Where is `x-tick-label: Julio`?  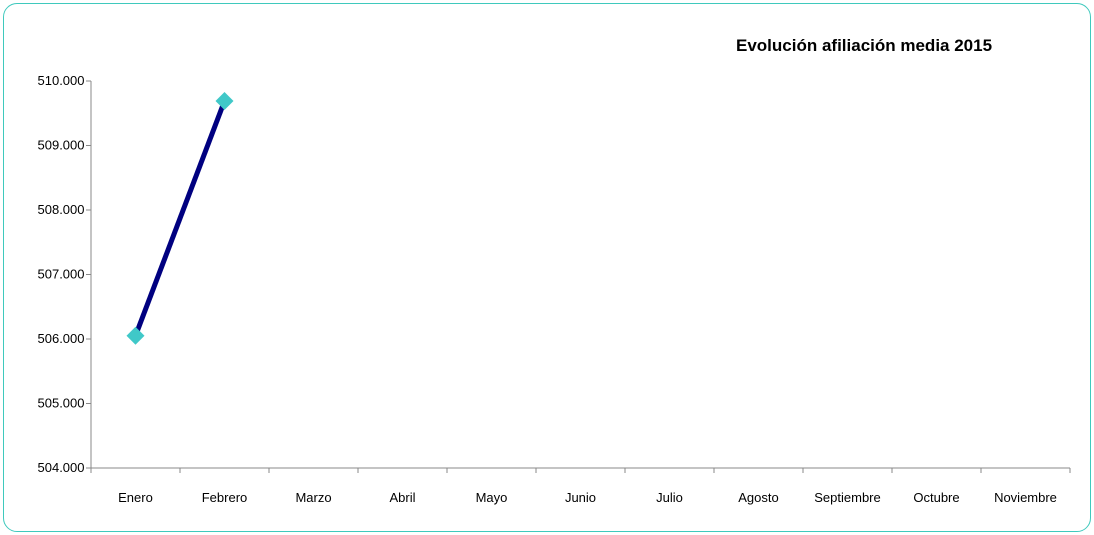
x-tick-label: Julio is located at coordinates (669, 497).